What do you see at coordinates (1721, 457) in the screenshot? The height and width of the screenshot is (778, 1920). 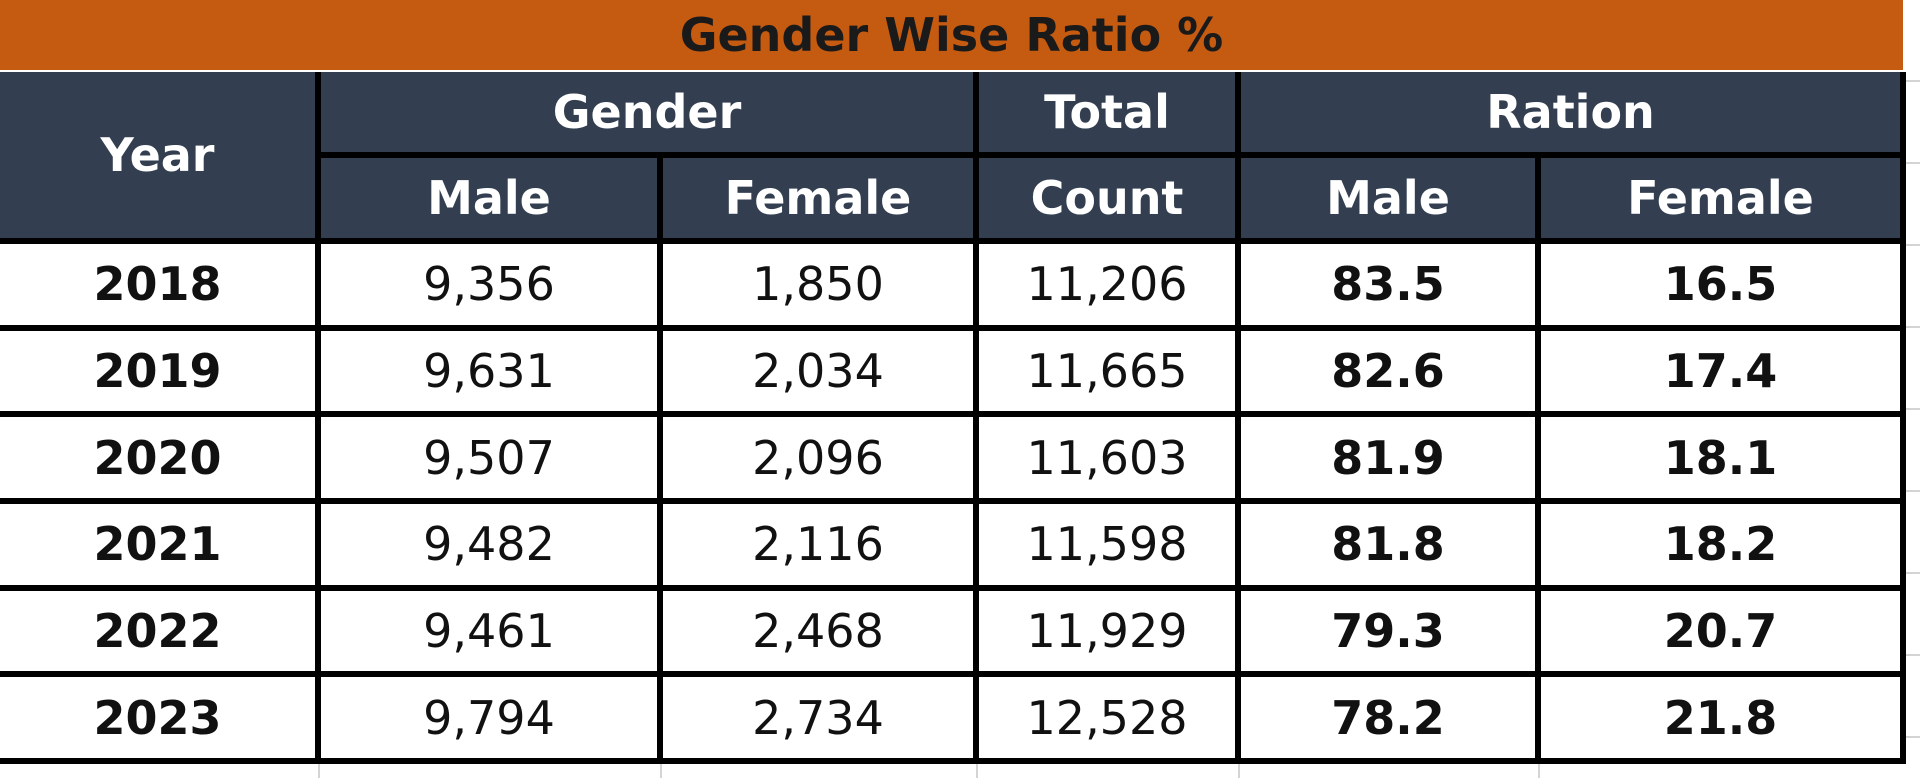 I see `cell-ratio-female: 18.1` at bounding box center [1721, 457].